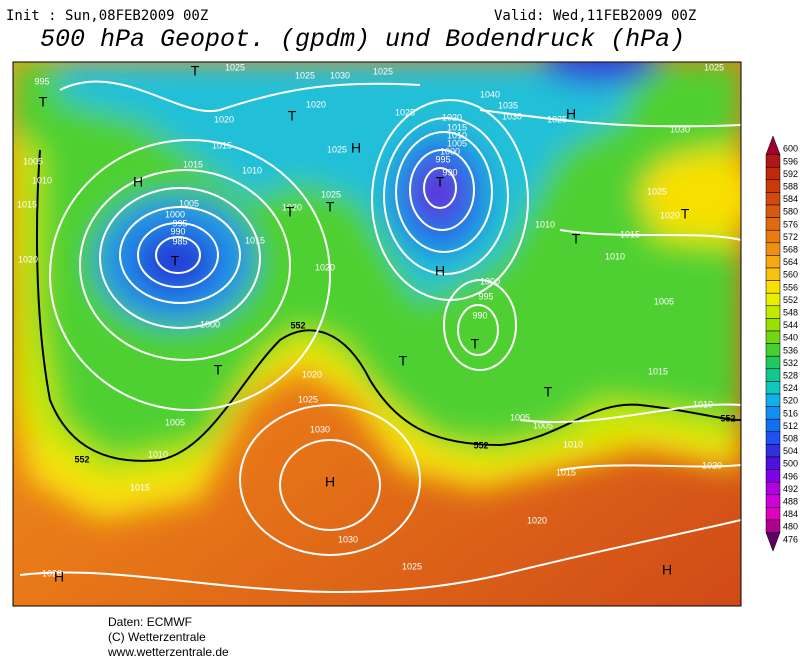 The height and width of the screenshot is (671, 812). I want to click on colorbar-label: 584, so click(790, 199).